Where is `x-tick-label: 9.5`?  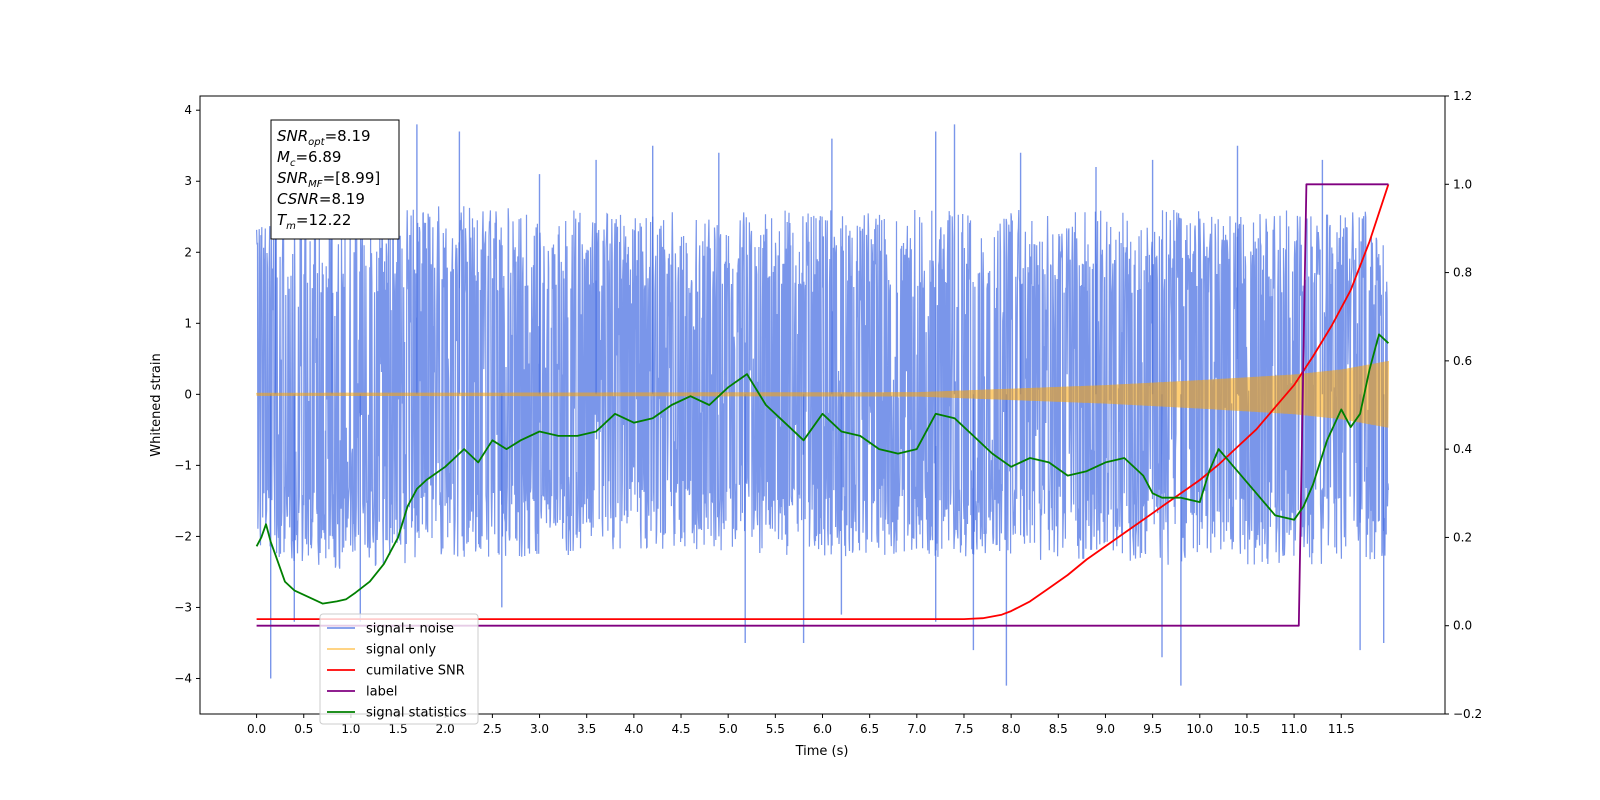 x-tick-label: 9.5 is located at coordinates (1152, 729).